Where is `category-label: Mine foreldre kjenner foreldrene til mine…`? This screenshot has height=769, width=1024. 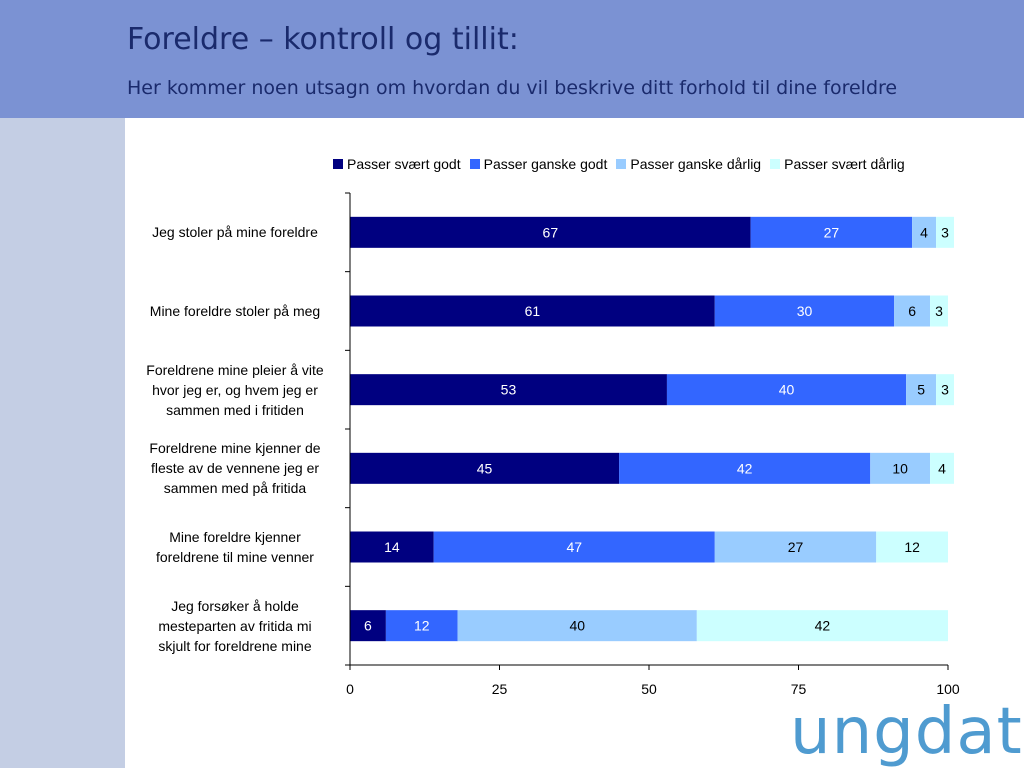
category-label: Mine foreldre kjenner foreldrene til mine… is located at coordinates (235, 547).